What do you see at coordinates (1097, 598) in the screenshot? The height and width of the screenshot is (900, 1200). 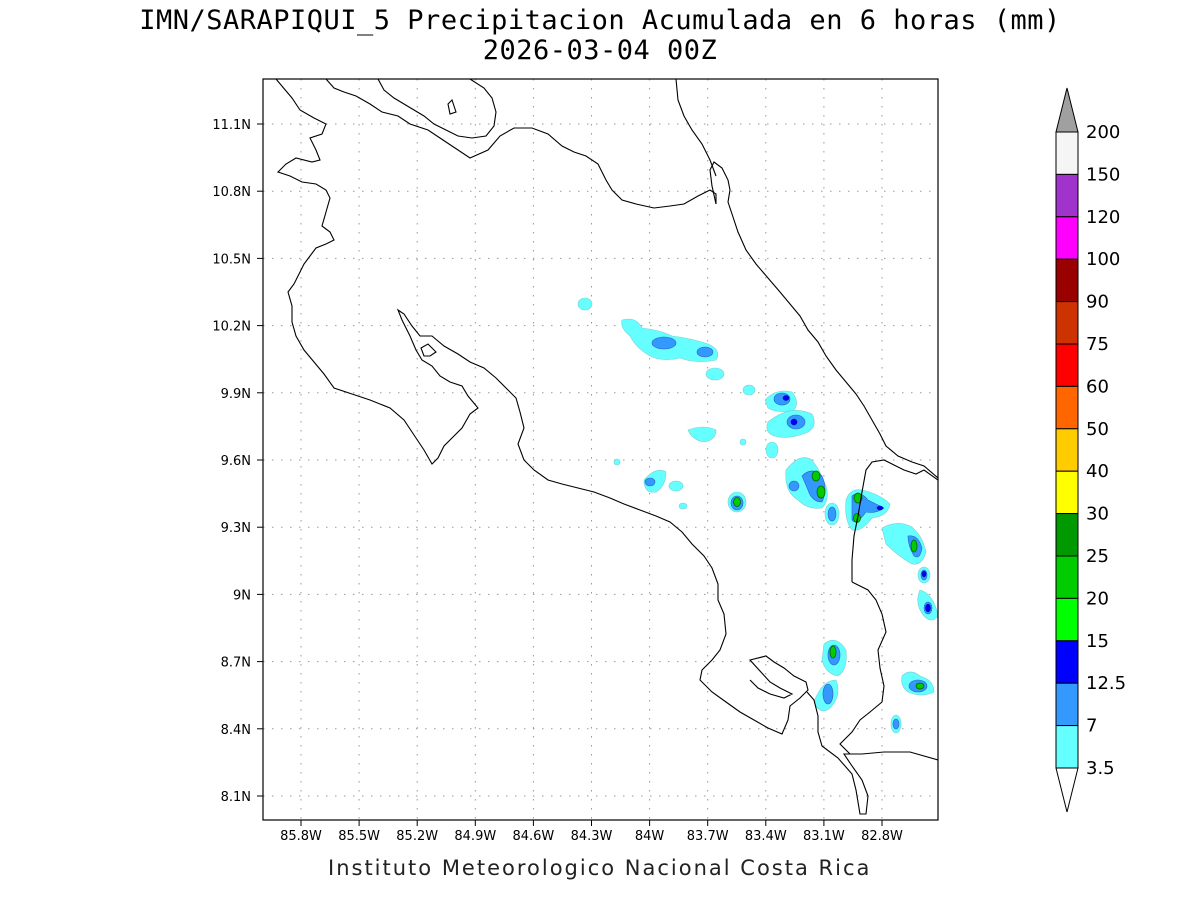 I see `colorbar-label: 20` at bounding box center [1097, 598].